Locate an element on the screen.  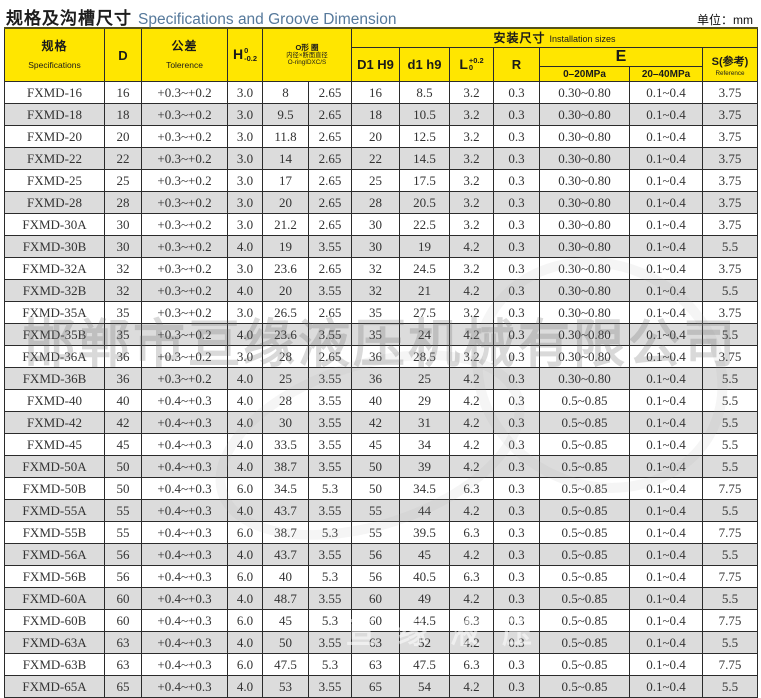
value-cell: 25 is located at coordinates (424, 378).